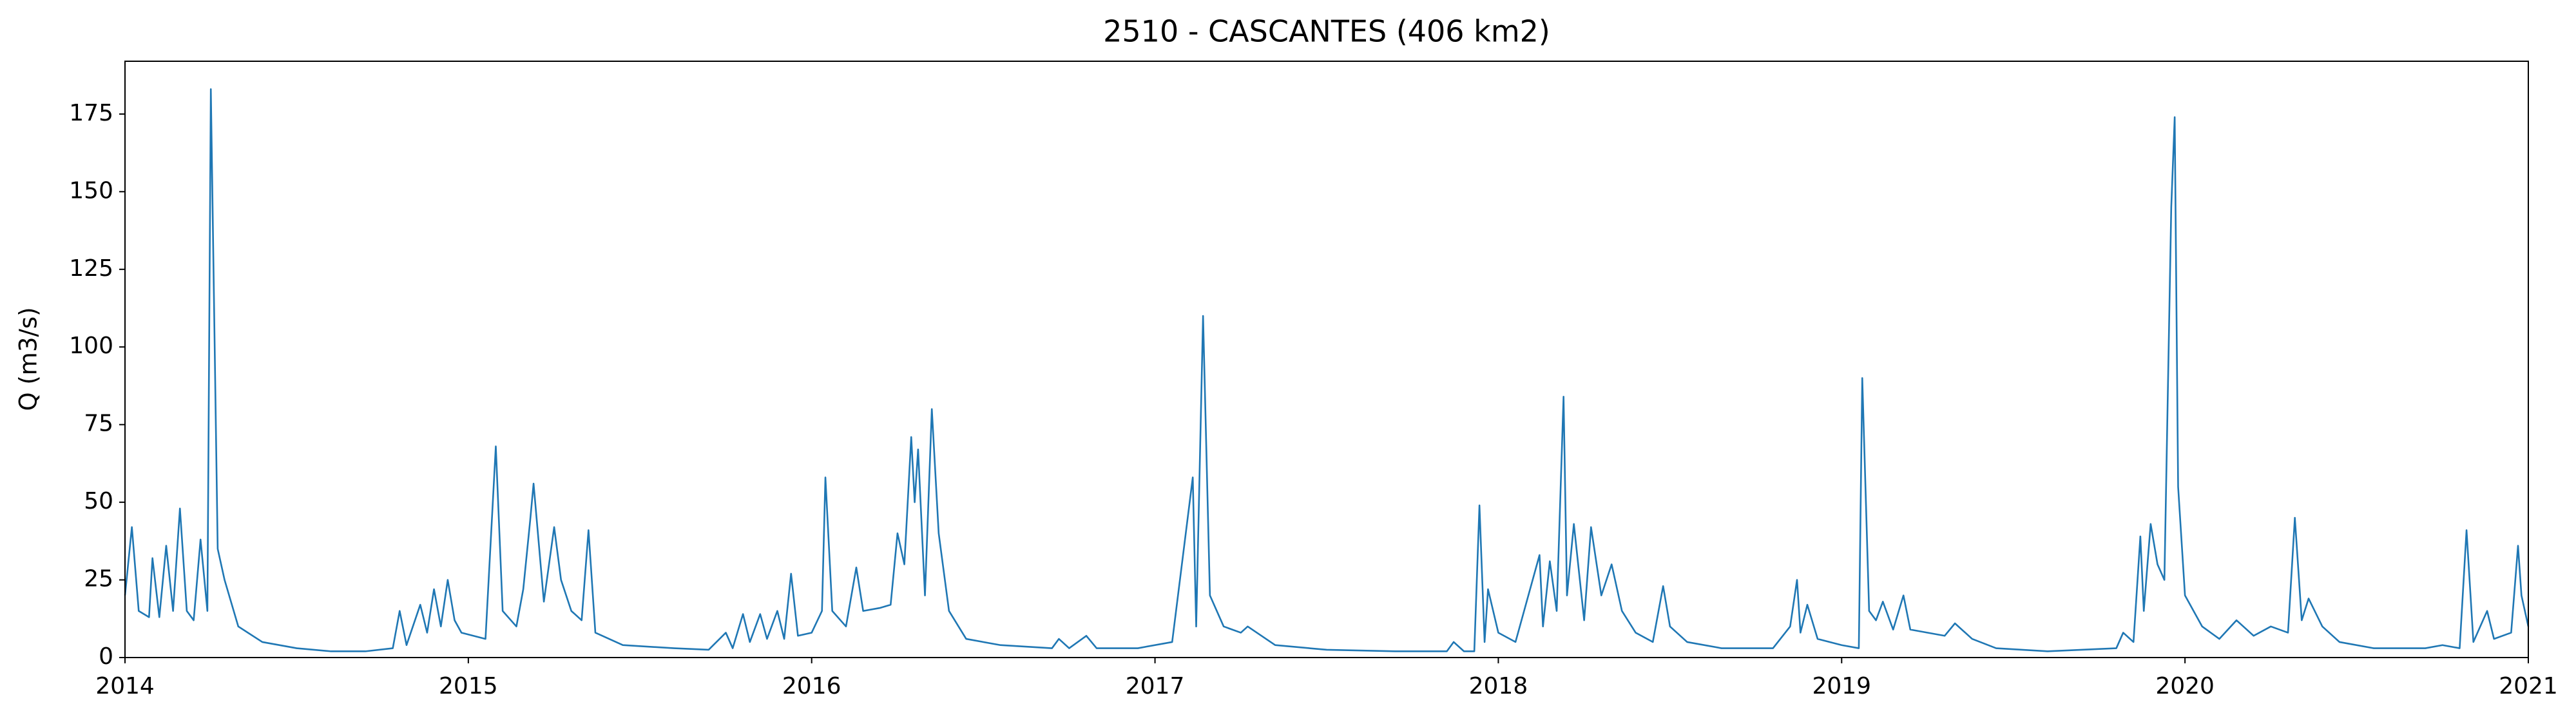  What do you see at coordinates (91, 269) in the screenshot?
I see `y-tick-label: 125` at bounding box center [91, 269].